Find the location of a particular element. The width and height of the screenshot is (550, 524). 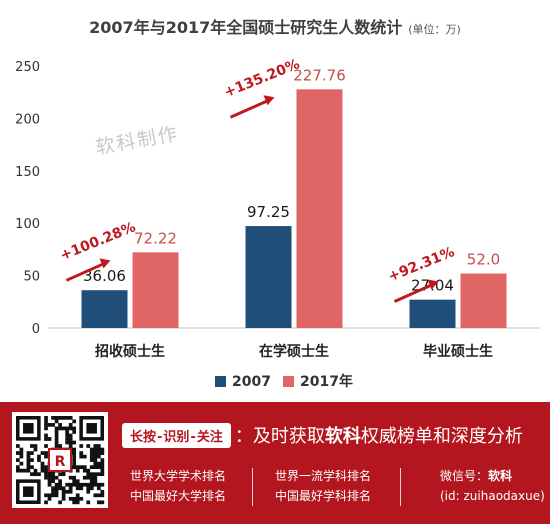

link-china-subject-ranking: 中国最好学科排名 is located at coordinates (323, 496).